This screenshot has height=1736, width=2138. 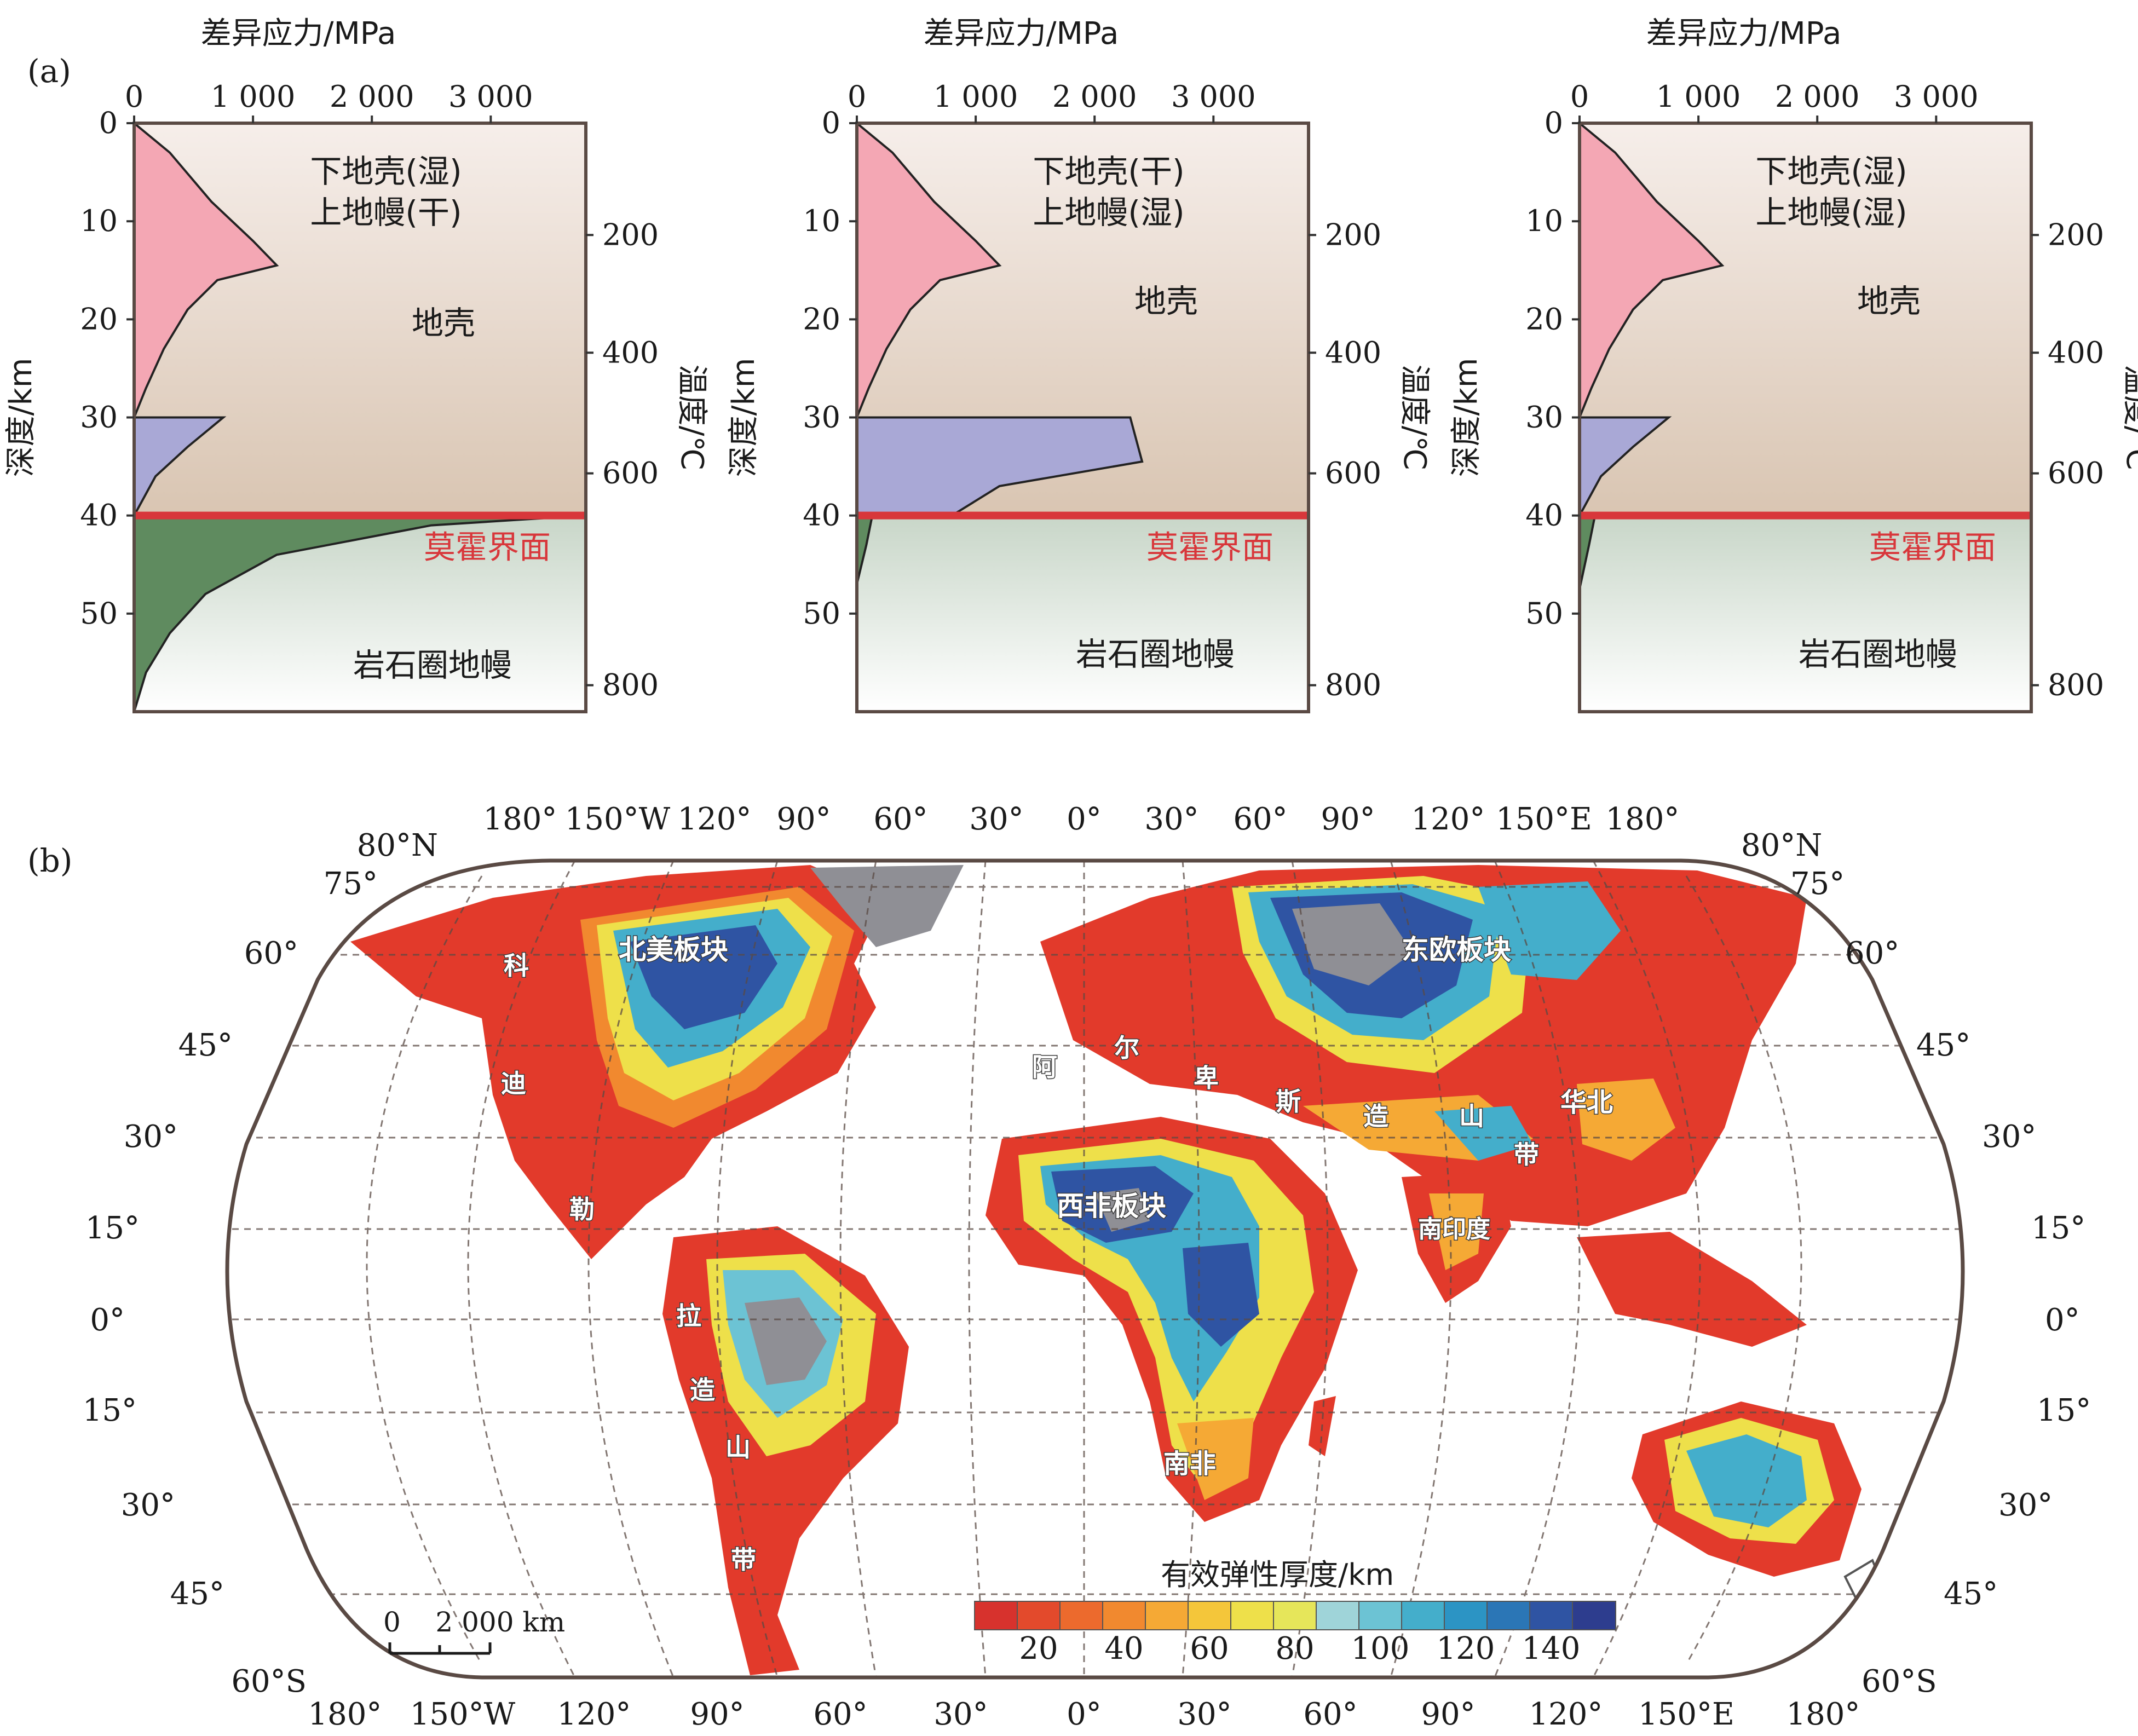 I want to click on craton-tarim, so click(x=1483, y=1133).